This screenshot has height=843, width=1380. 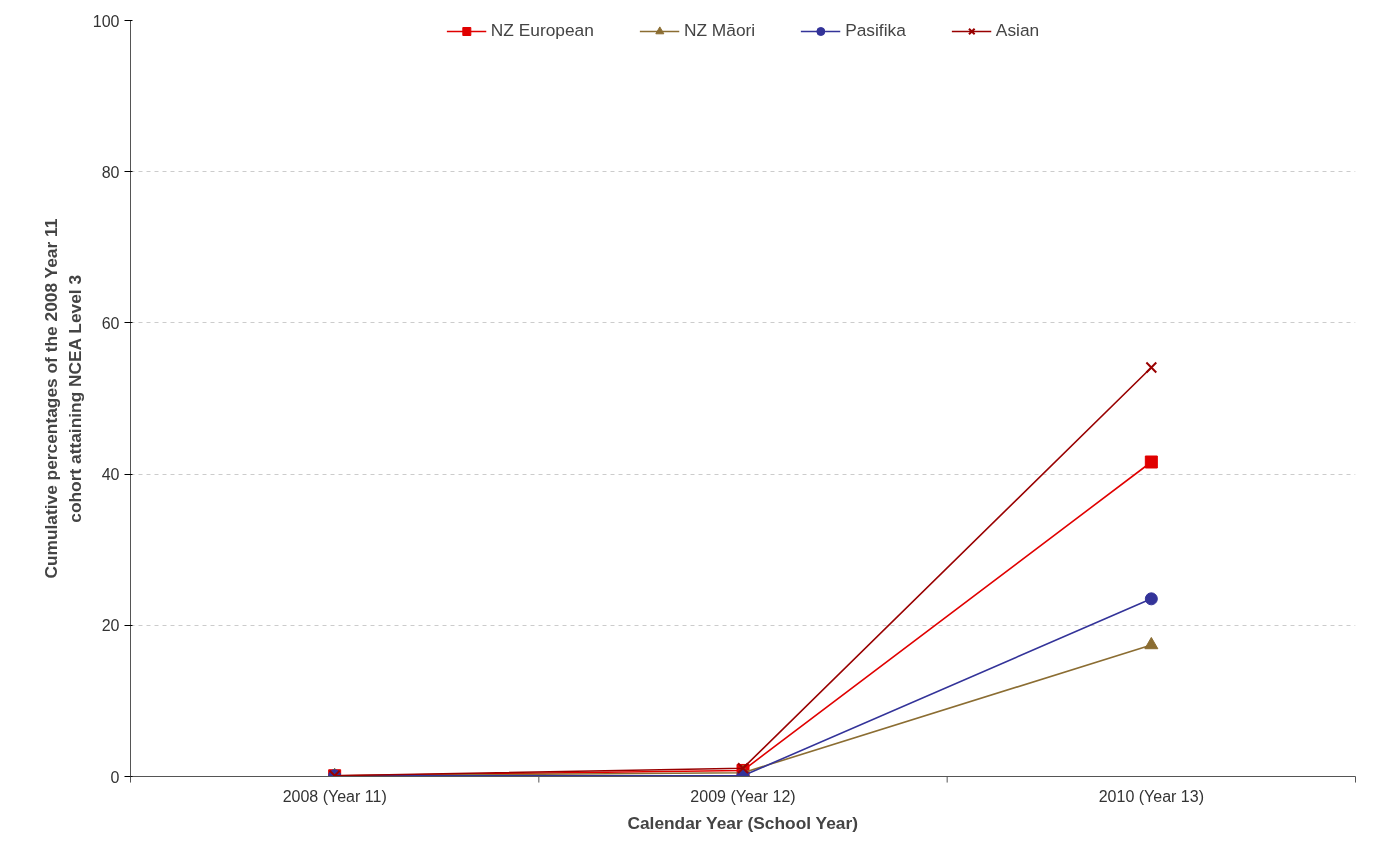 I want to click on legend-label: Pasifika, so click(x=875, y=30).